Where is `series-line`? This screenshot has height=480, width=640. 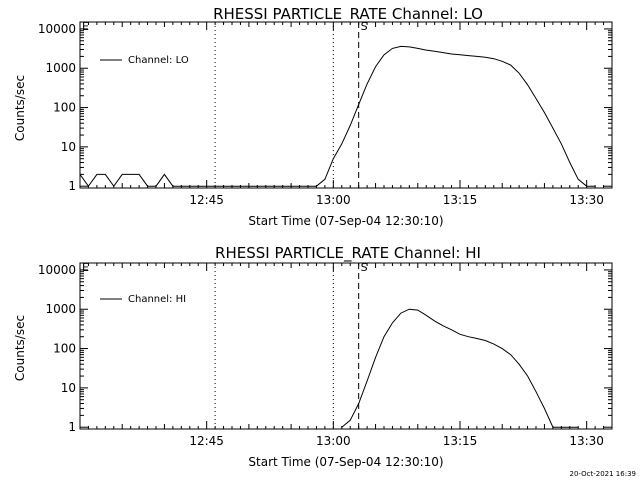 series-line is located at coordinates (460, 368).